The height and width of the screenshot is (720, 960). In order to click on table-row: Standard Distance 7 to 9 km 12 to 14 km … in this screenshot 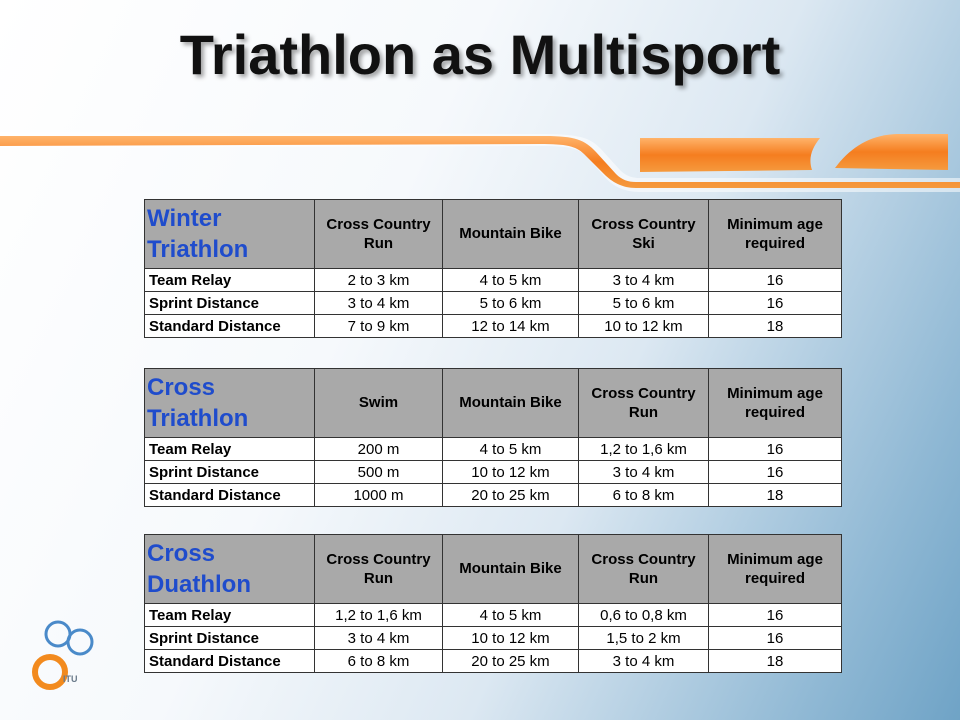, I will do `click(493, 326)`.